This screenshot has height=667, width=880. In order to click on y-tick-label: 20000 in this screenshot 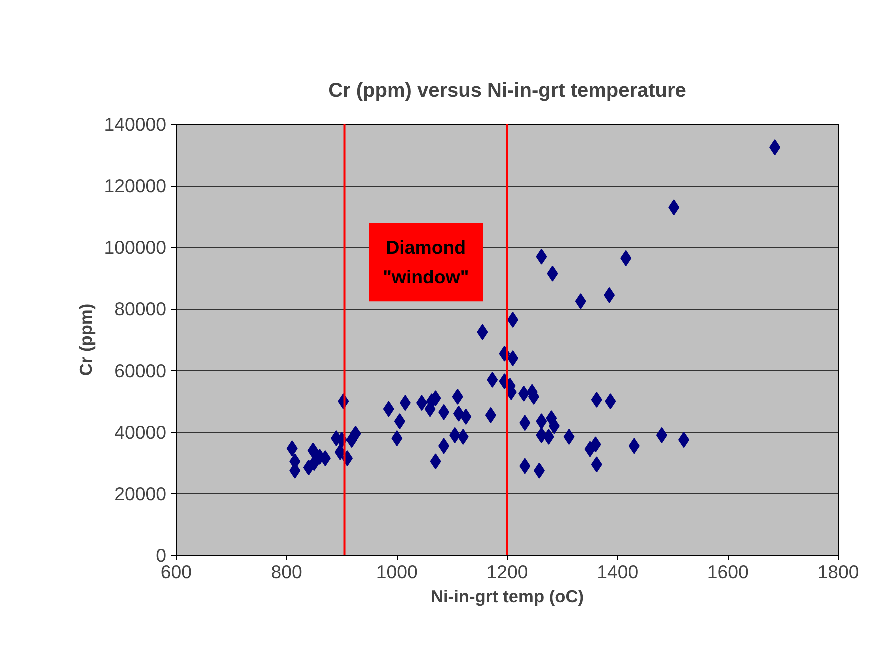, I will do `click(140, 493)`.